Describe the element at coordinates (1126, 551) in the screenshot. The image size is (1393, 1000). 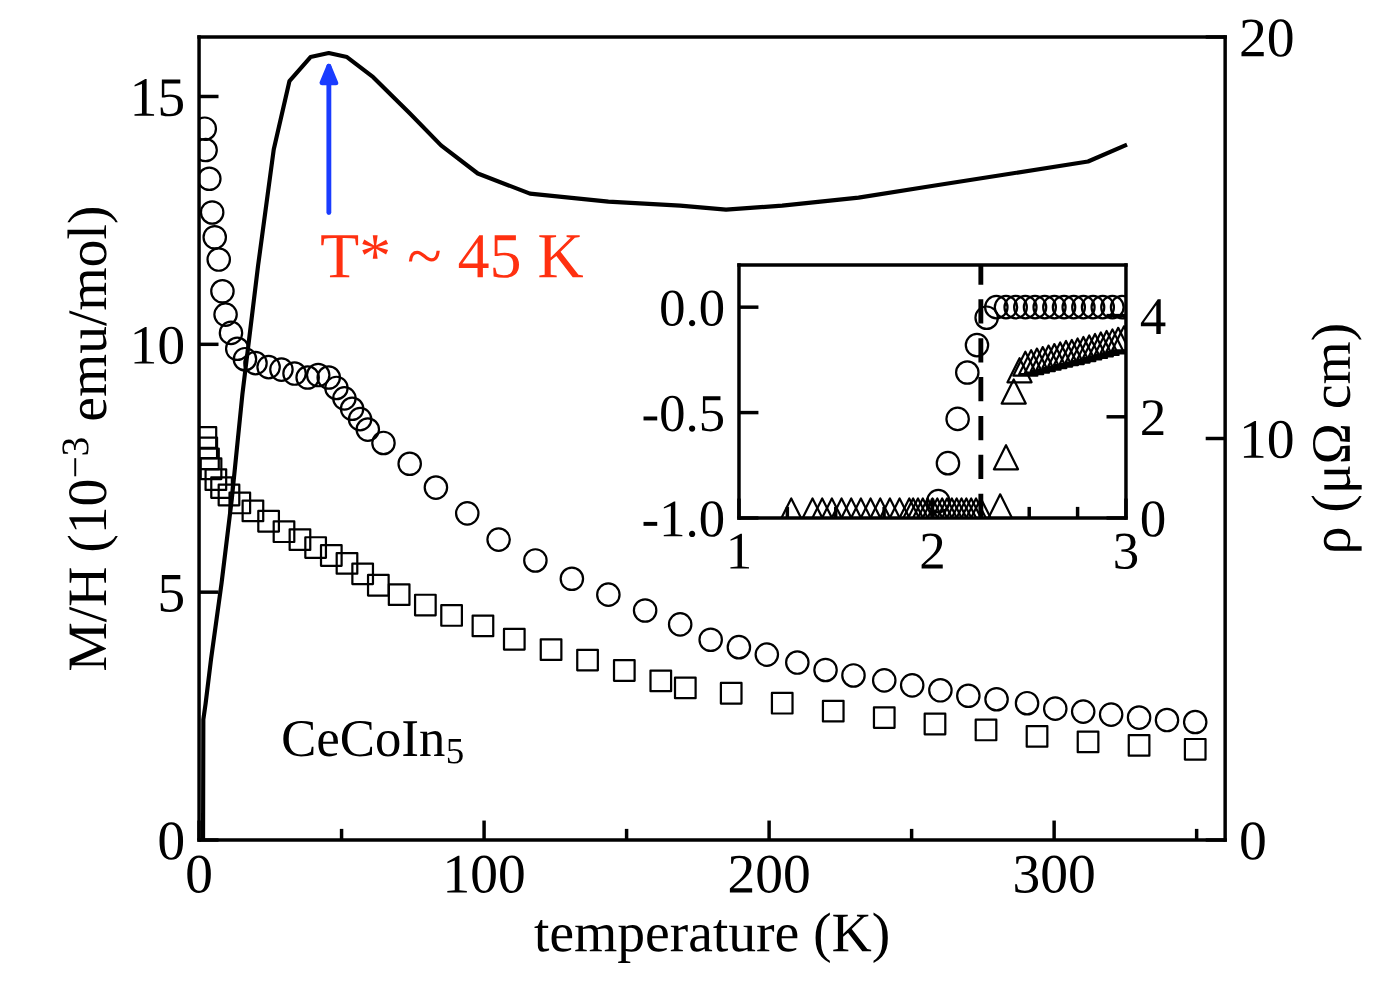
I see `x-tick-label: 3` at that location.